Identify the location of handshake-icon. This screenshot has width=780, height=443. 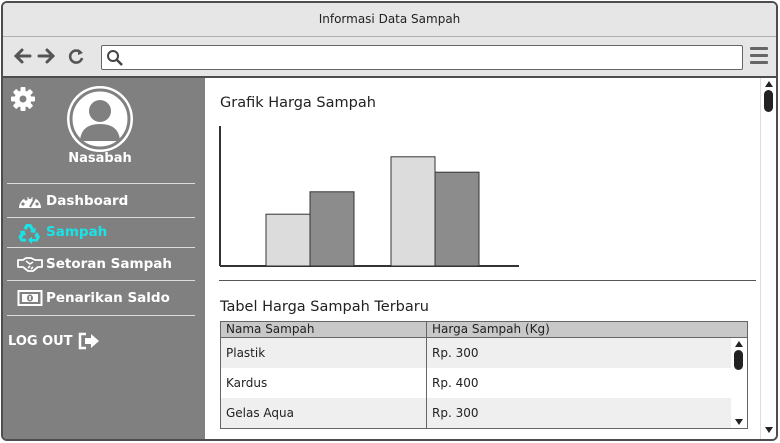
(30, 264).